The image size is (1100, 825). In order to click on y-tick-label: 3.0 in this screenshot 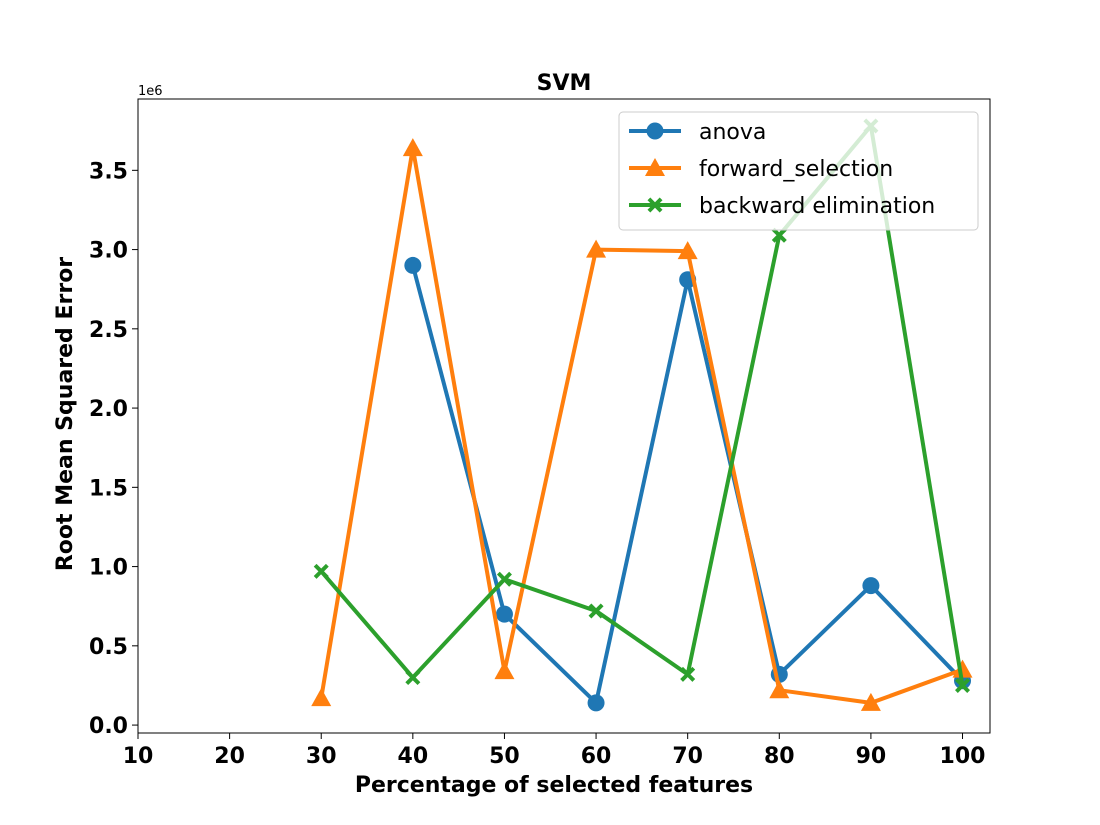, I will do `click(108, 251)`.